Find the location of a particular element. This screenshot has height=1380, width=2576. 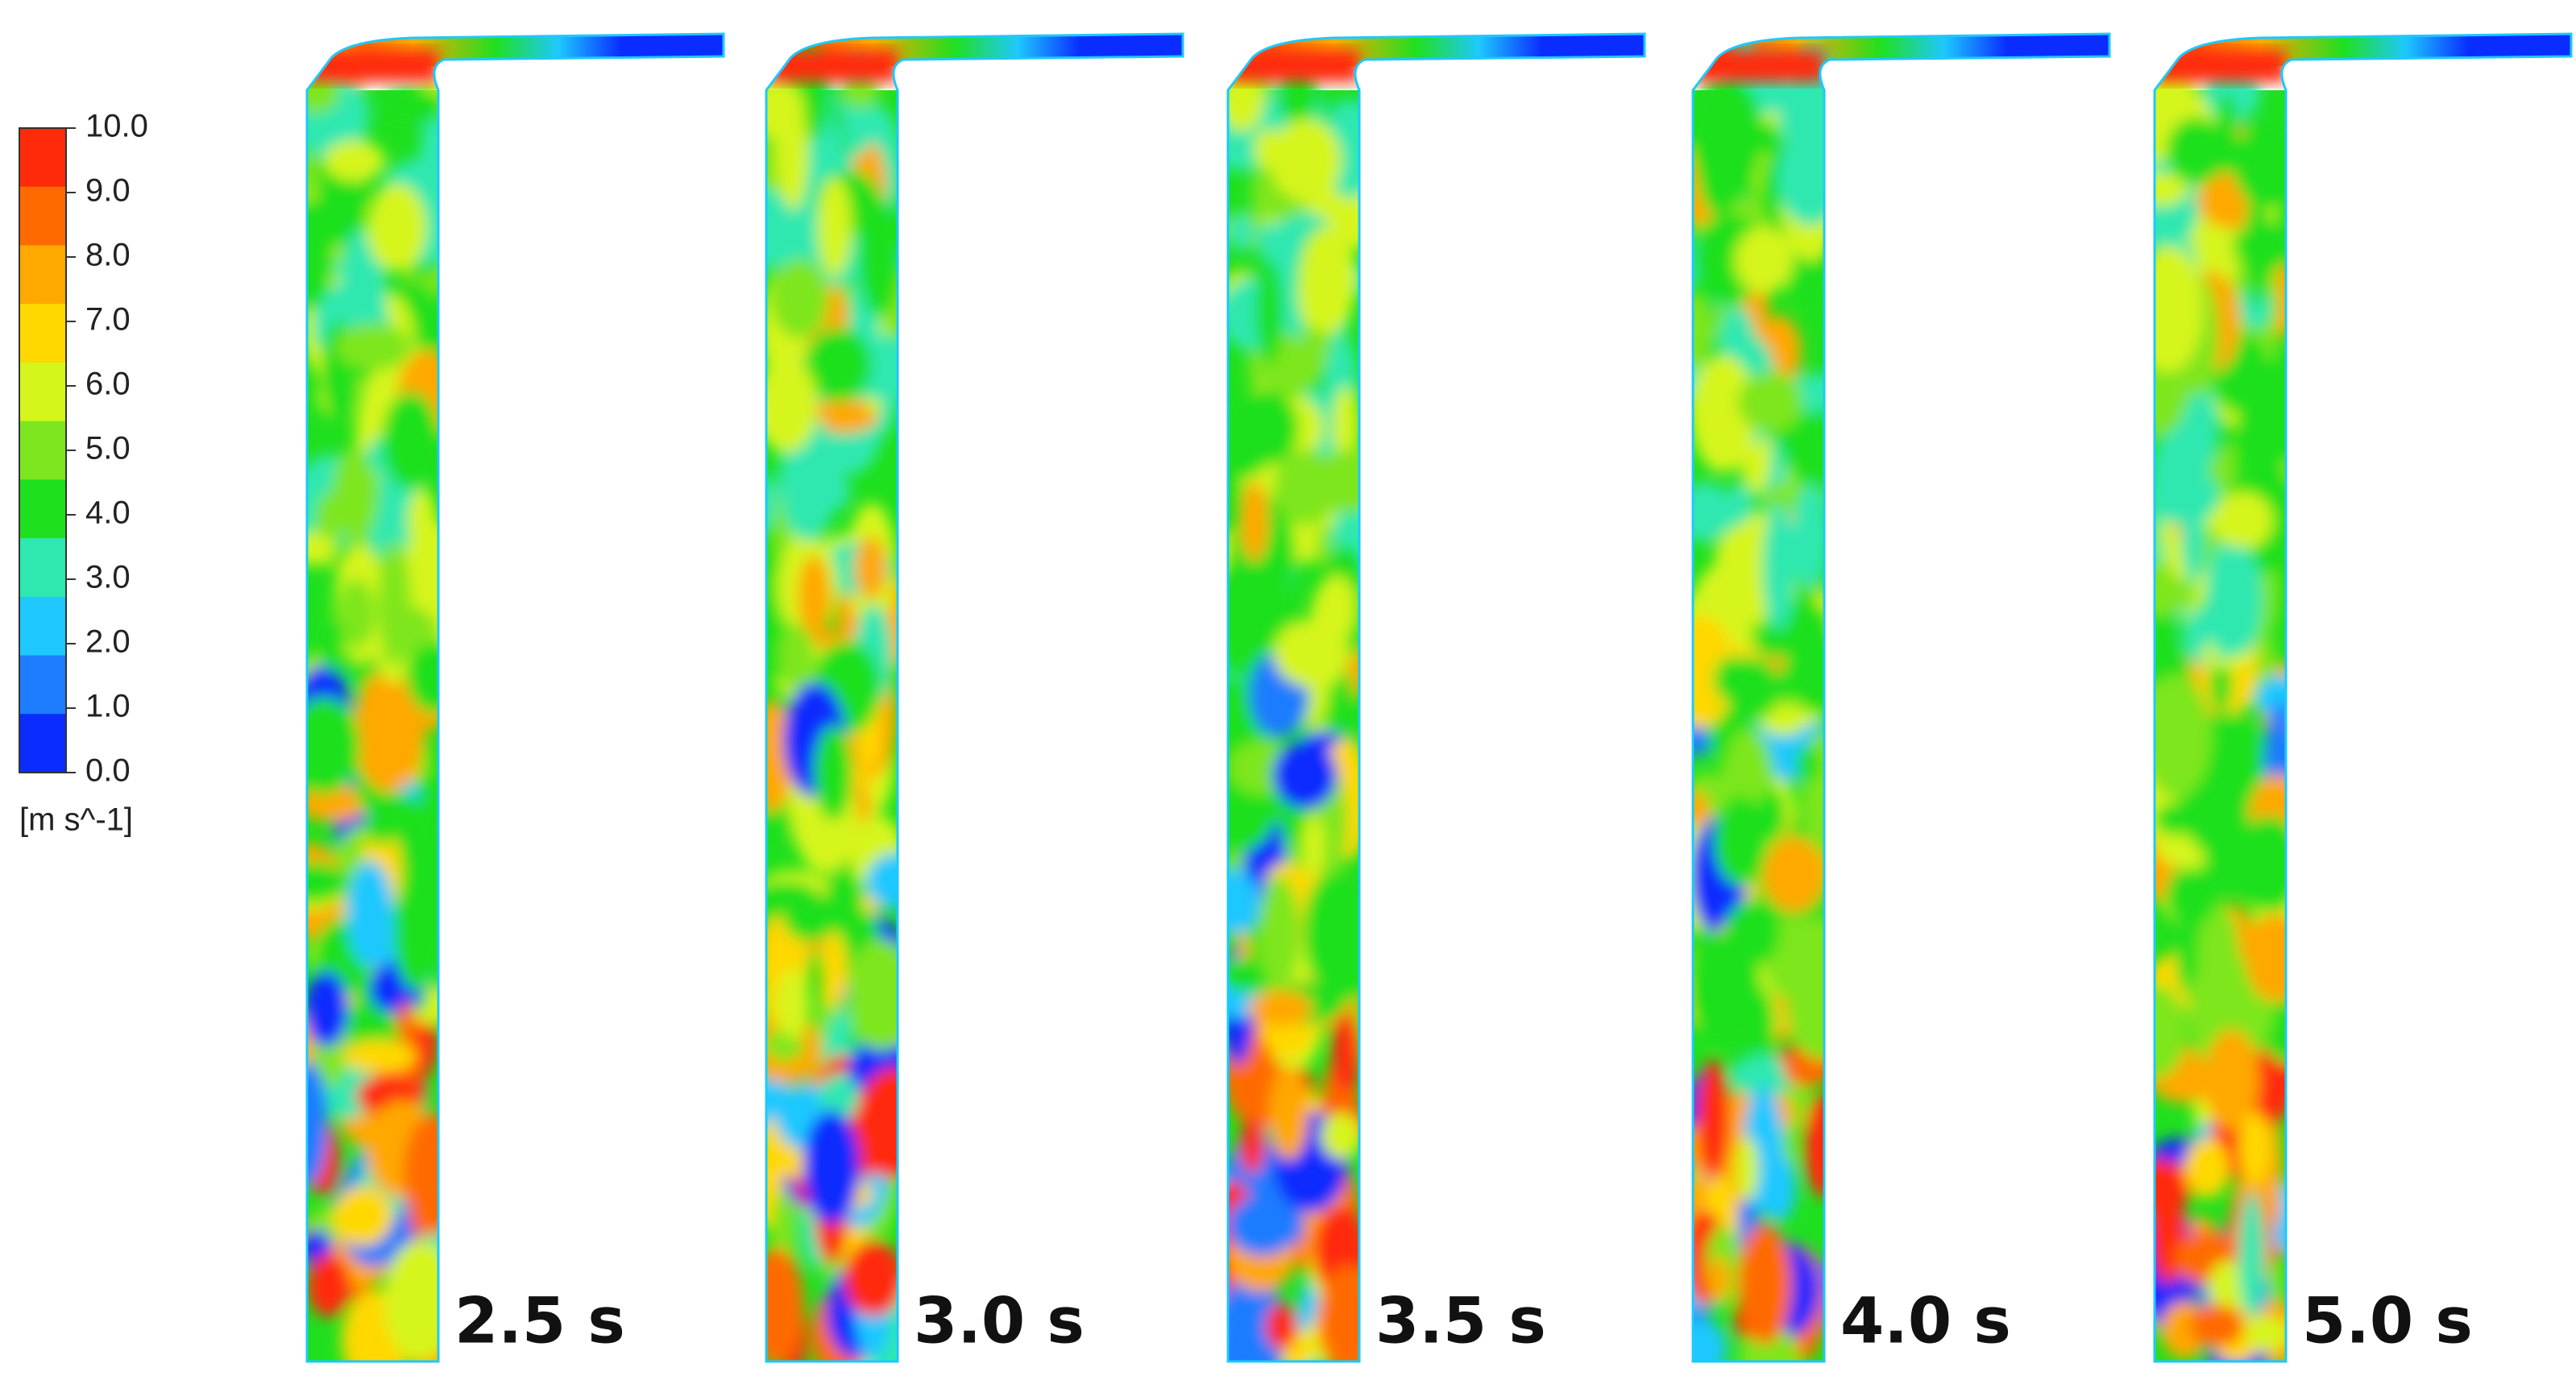

panel-label: 4.0 s is located at coordinates (1925, 1321).